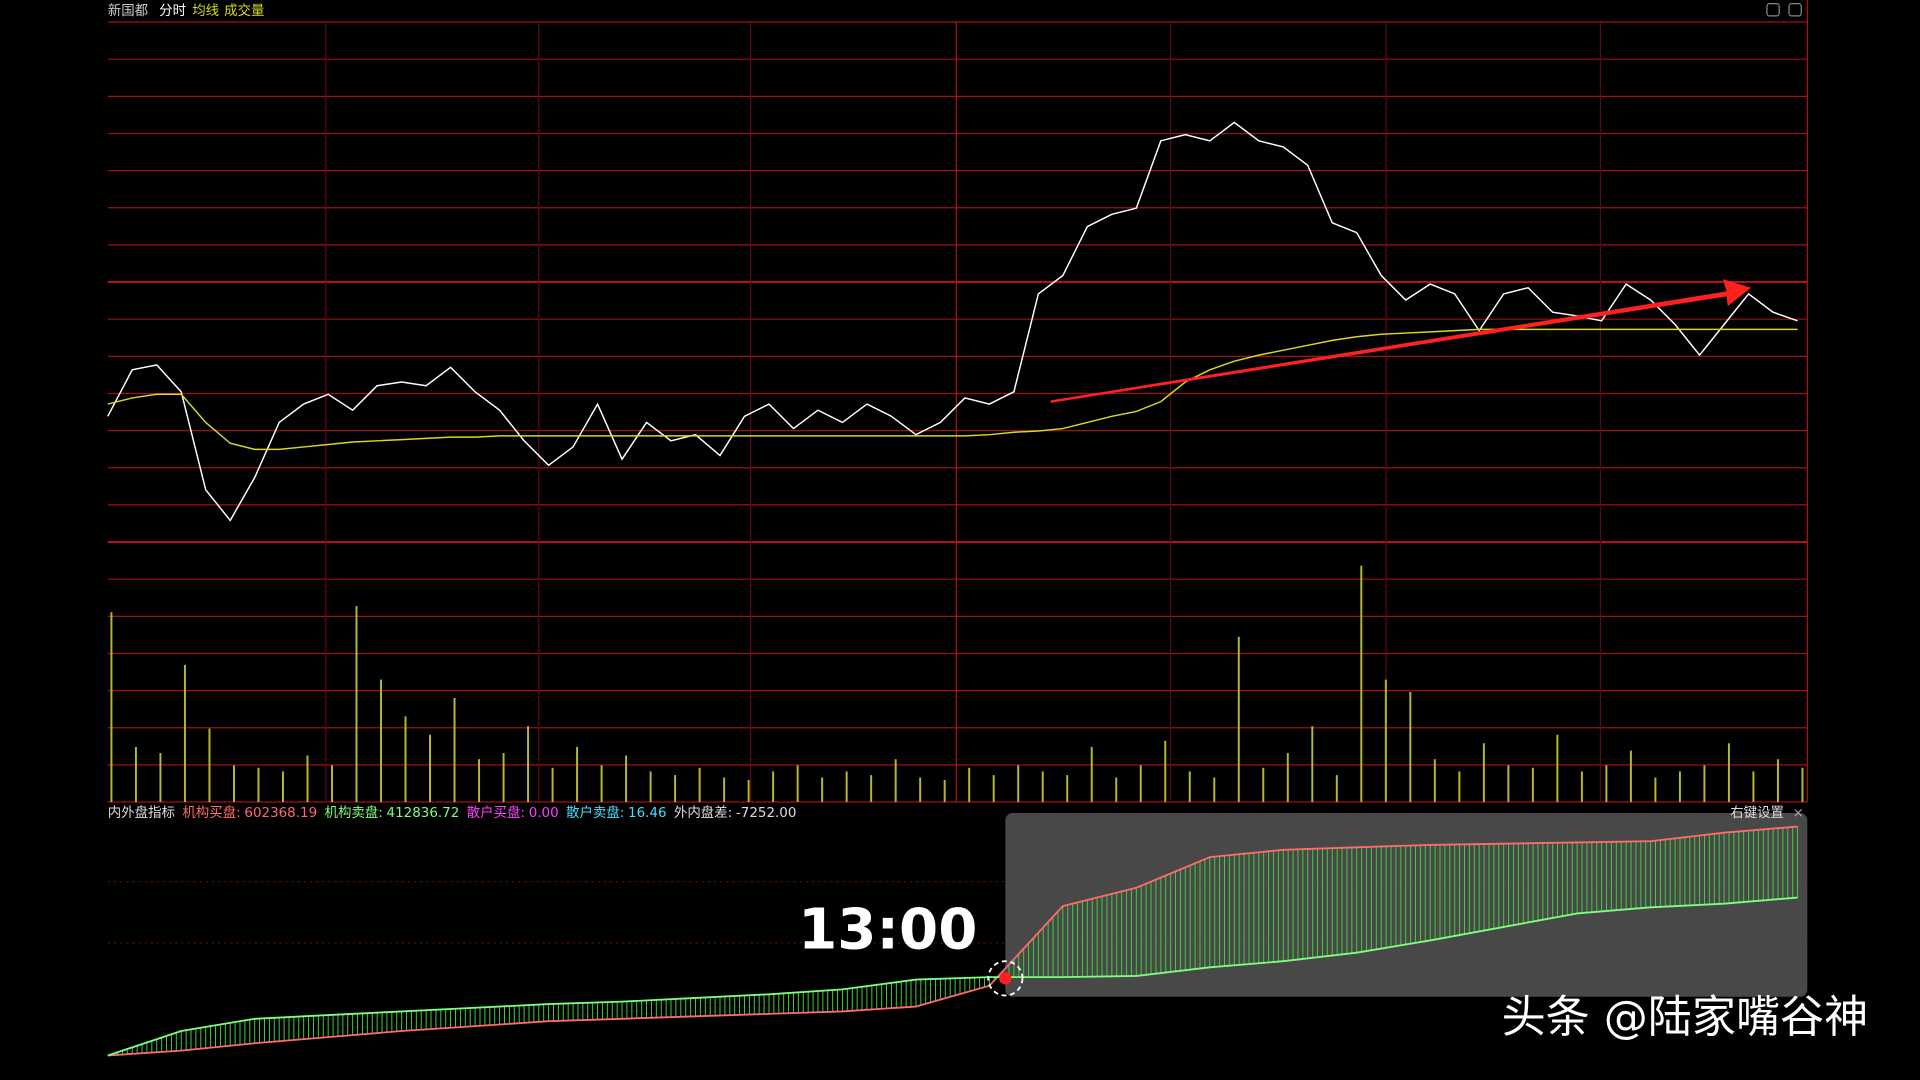 This screenshot has width=1920, height=1080. I want to click on readout-value: 412836.72, so click(423, 813).